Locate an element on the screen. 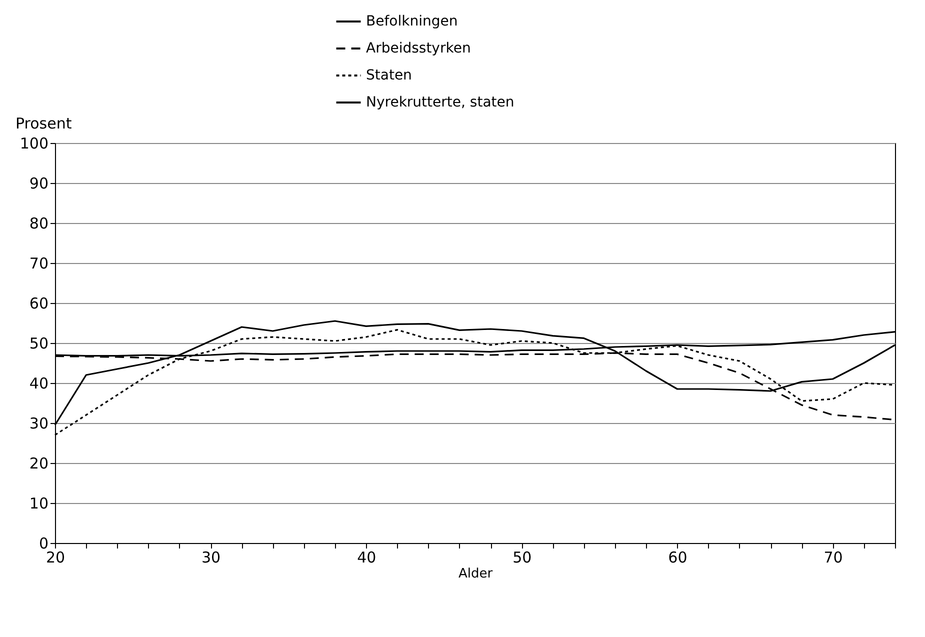 The height and width of the screenshot is (637, 925). y-tick-label: 60 is located at coordinates (38, 303).